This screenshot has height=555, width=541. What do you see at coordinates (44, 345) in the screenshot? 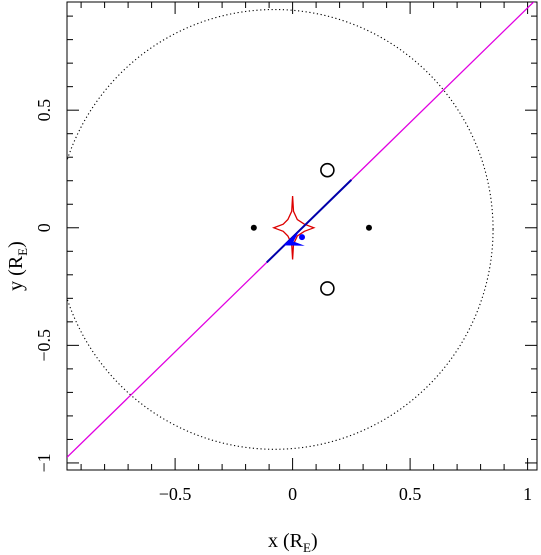
I see `y-tick-label: −0.5` at bounding box center [44, 345].